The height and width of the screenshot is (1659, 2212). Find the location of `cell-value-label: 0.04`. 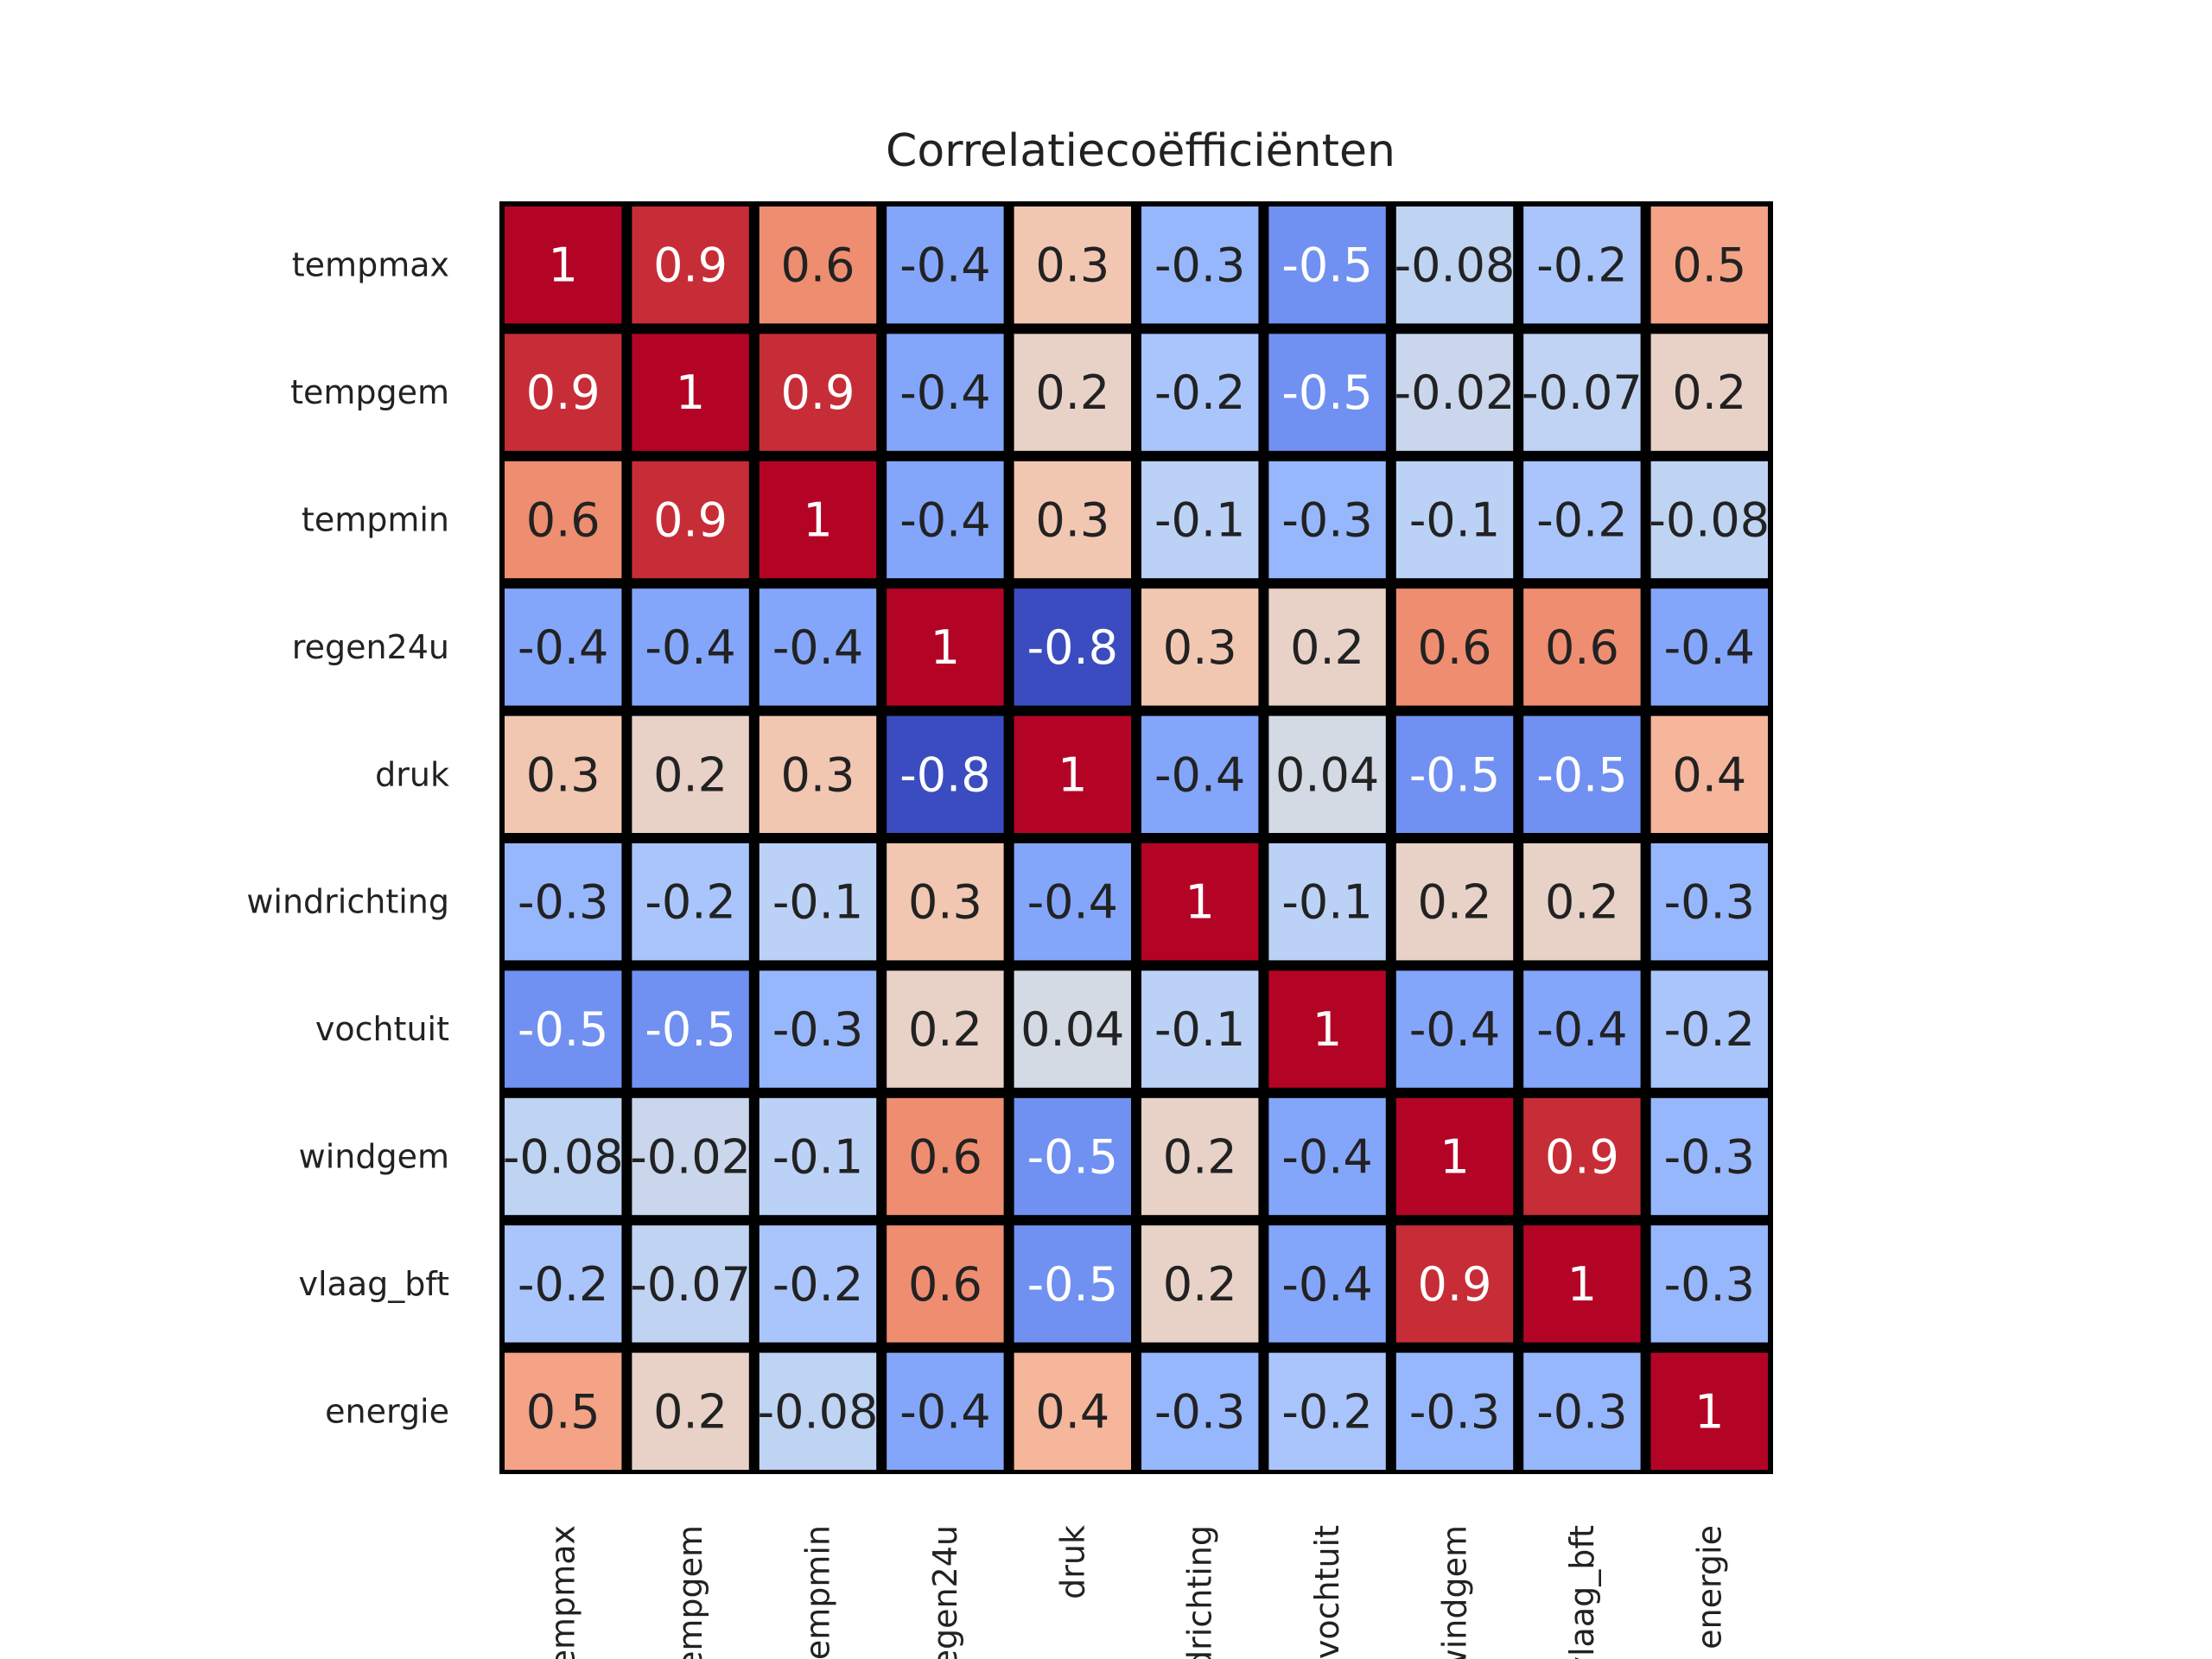

cell-value-label: 0.04 is located at coordinates (1072, 1029).